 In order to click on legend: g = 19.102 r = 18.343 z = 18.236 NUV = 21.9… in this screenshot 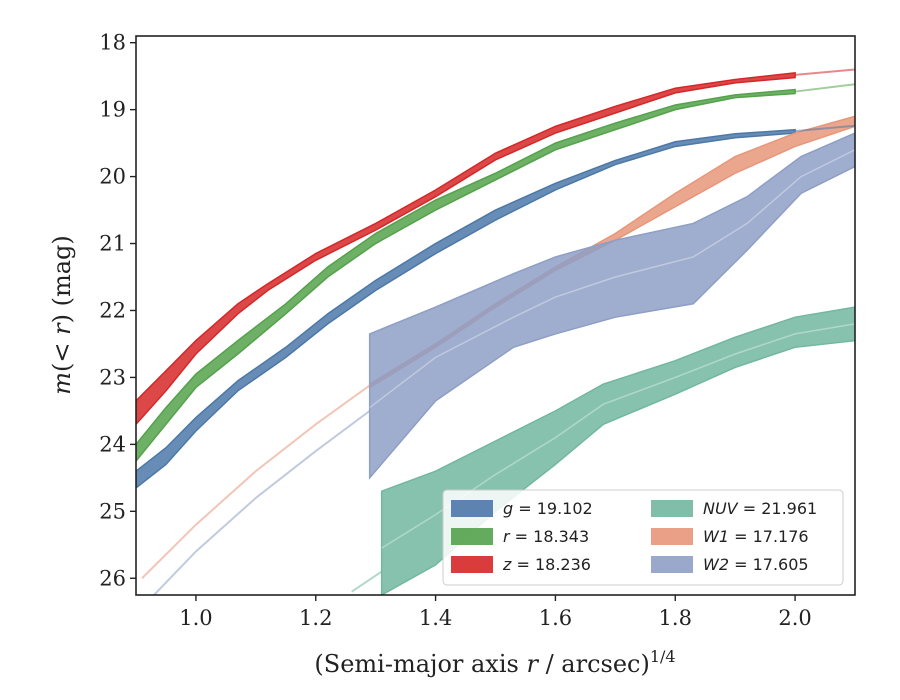, I will do `click(643, 537)`.